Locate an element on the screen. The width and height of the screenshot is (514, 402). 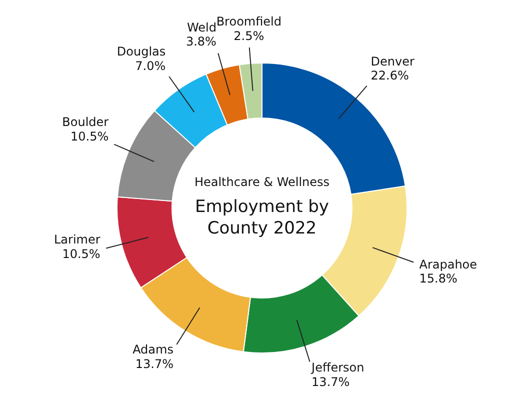
data-label: 3.8% is located at coordinates (201, 41).